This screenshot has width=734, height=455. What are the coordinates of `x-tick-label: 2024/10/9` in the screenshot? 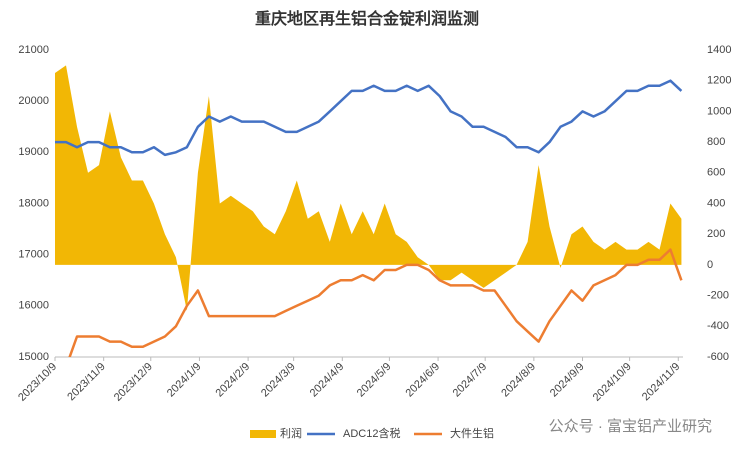 It's located at (612, 382).